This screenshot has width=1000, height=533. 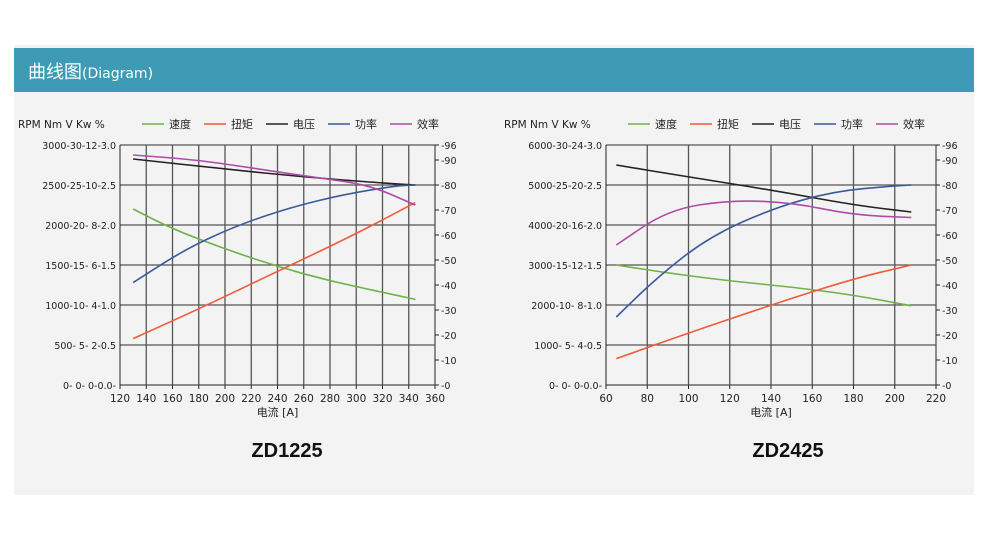 What do you see at coordinates (79, 186) in the screenshot?
I see `c0-left-tick-5: 2500-25-10-2.5` at bounding box center [79, 186].